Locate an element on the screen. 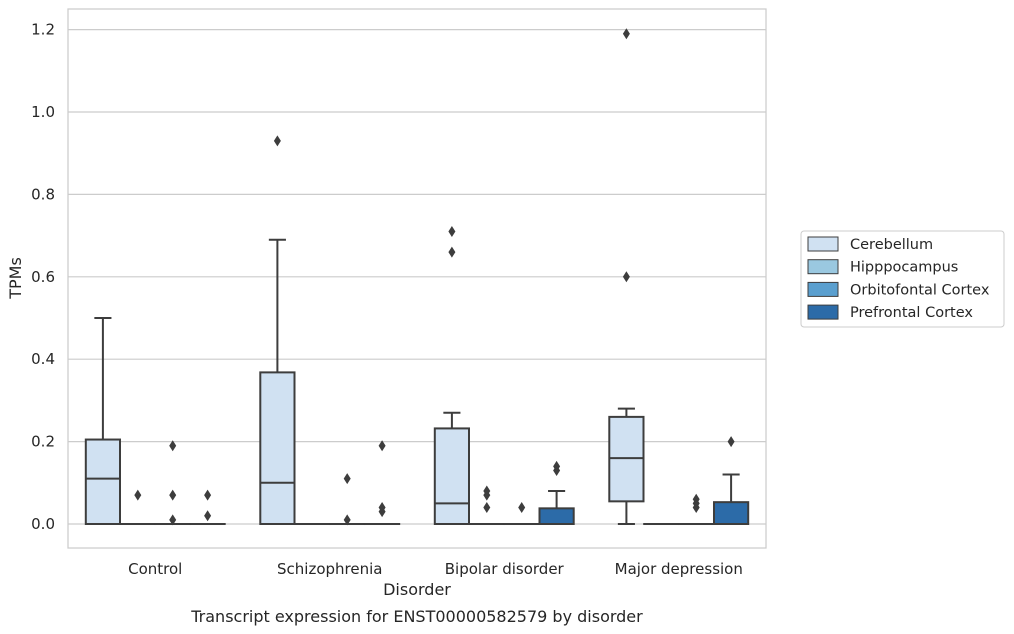 This screenshot has width=1014, height=634. legend-label: Prefrontal Cortex is located at coordinates (911, 313).